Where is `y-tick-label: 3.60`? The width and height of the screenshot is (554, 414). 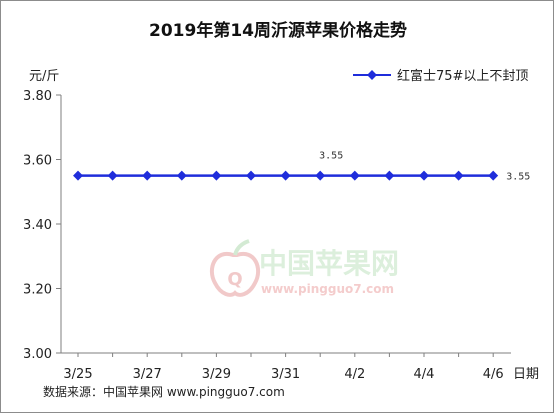 y-tick-label: 3.60 is located at coordinates (37, 161).